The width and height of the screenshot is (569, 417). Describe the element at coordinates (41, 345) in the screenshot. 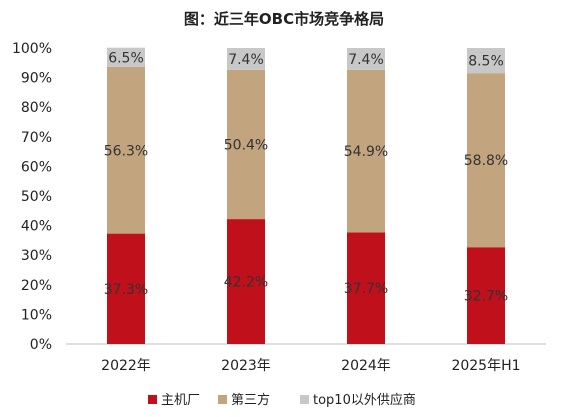

I see `y-tick-label: 0%` at that location.